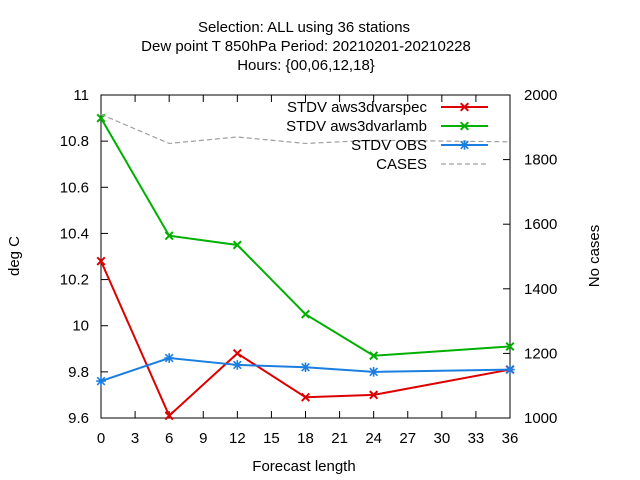  I want to click on chart-title-line1: Selection: ALL using 36 stations, so click(304, 27).